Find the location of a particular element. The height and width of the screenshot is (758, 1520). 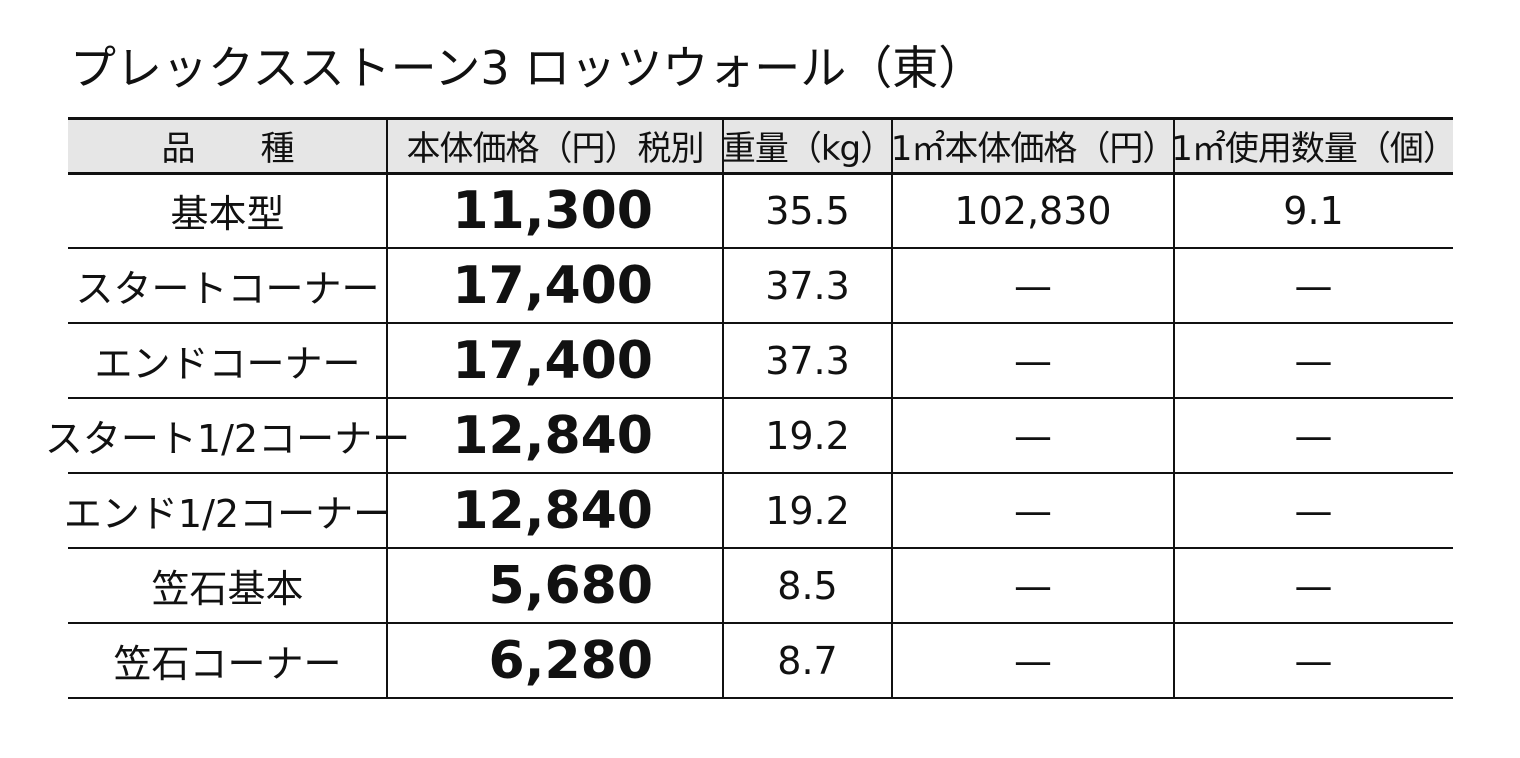

header-cell: 重量（kg） is located at coordinates (808, 145).